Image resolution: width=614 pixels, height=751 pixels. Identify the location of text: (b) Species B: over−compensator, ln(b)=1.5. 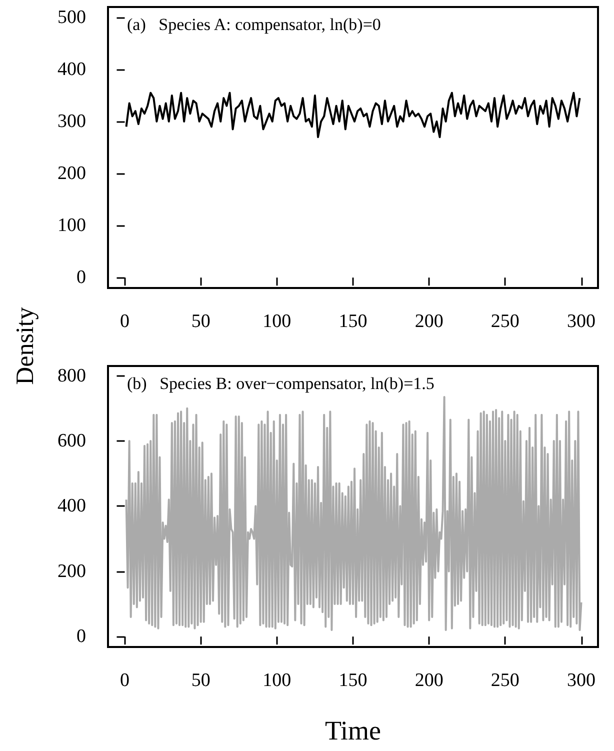
(280, 383).